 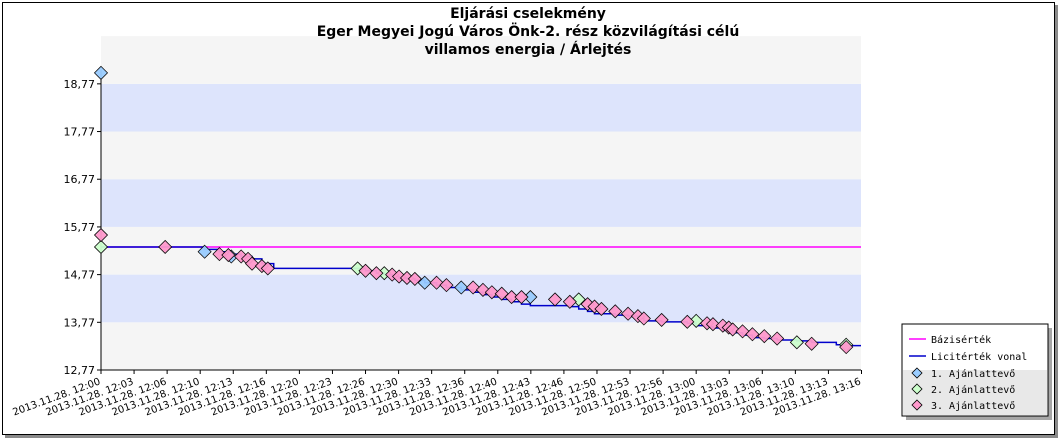 What do you see at coordinates (528, 49) in the screenshot?
I see `chart-title-line-3: villamos energia / Árlejtés` at bounding box center [528, 49].